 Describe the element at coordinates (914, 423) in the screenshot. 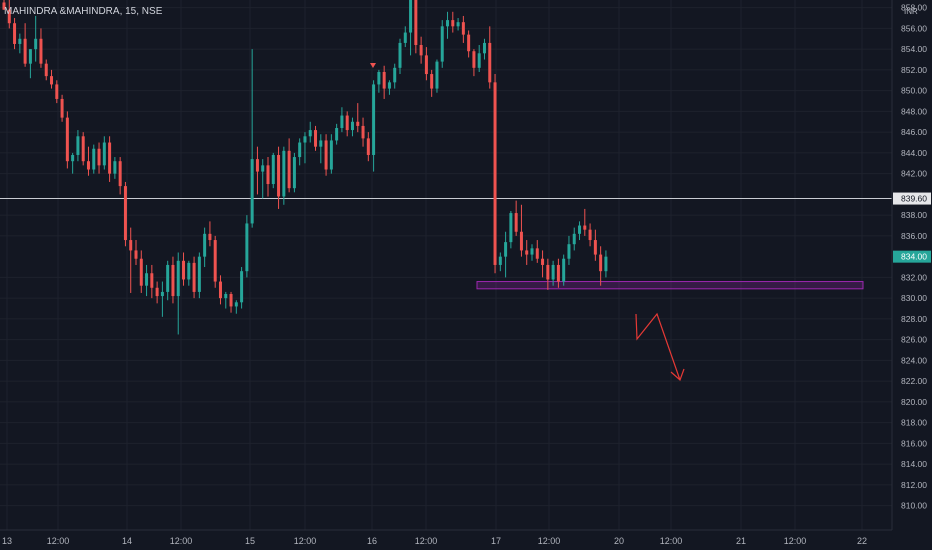

I see `price-tick-label: 818.00` at that location.